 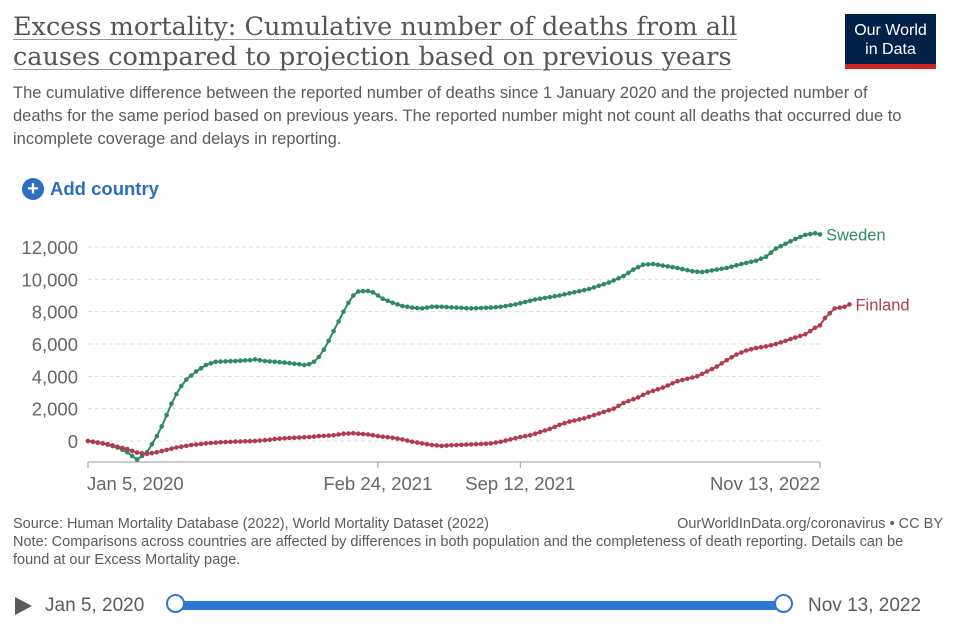 What do you see at coordinates (865, 605) in the screenshot?
I see `timeline-end-label: Nov 13, 2022` at bounding box center [865, 605].